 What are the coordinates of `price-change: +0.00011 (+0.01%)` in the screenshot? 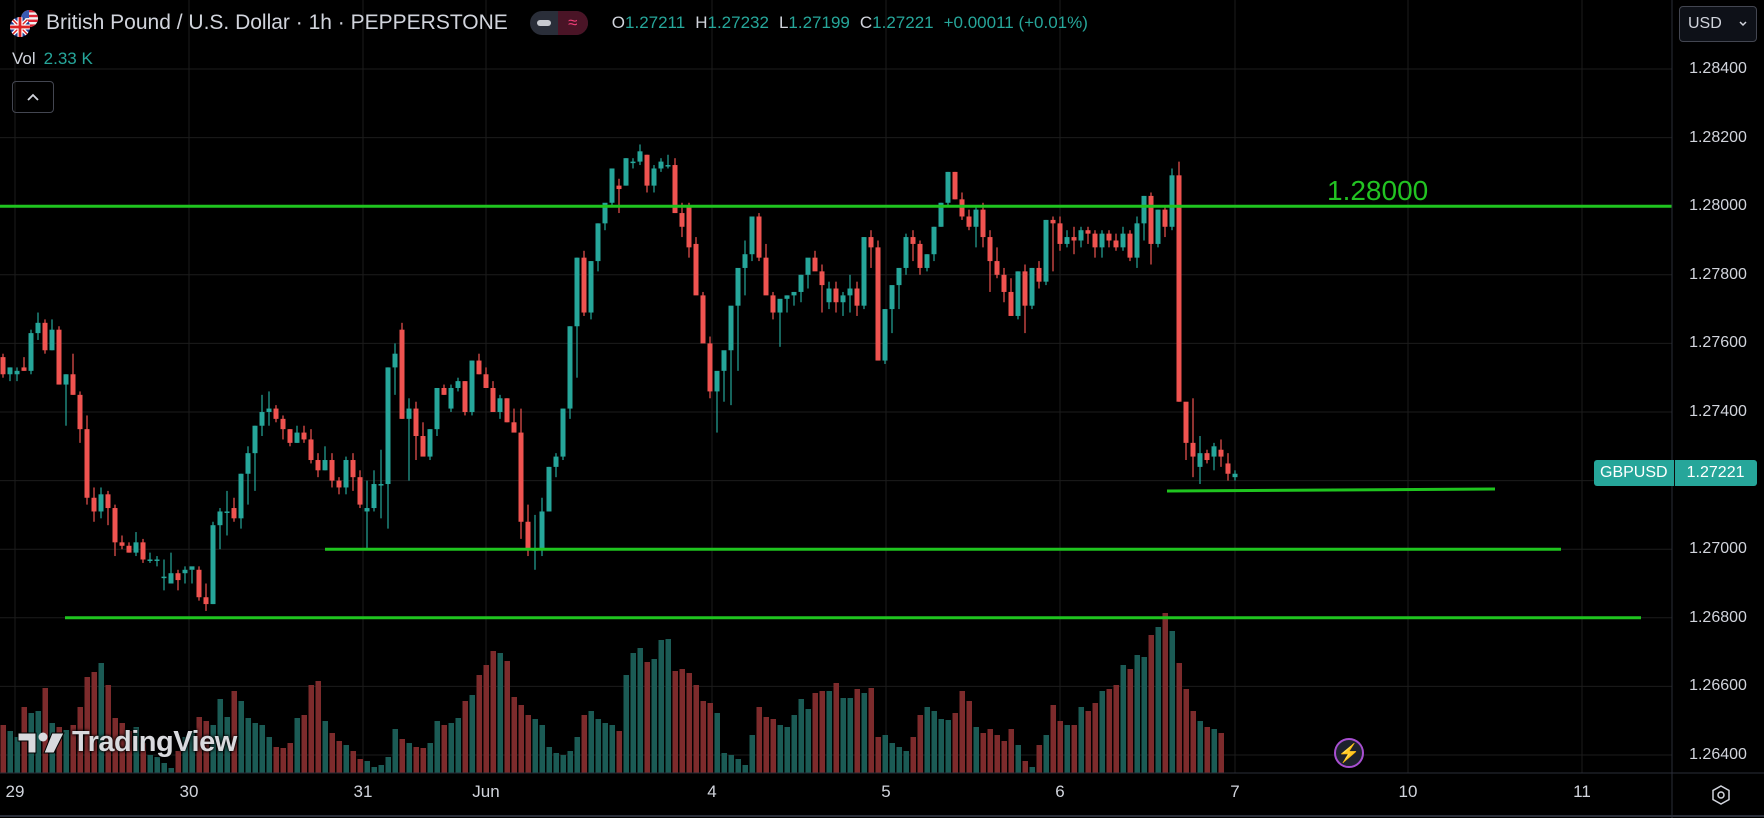 It's located at (1015, 22).